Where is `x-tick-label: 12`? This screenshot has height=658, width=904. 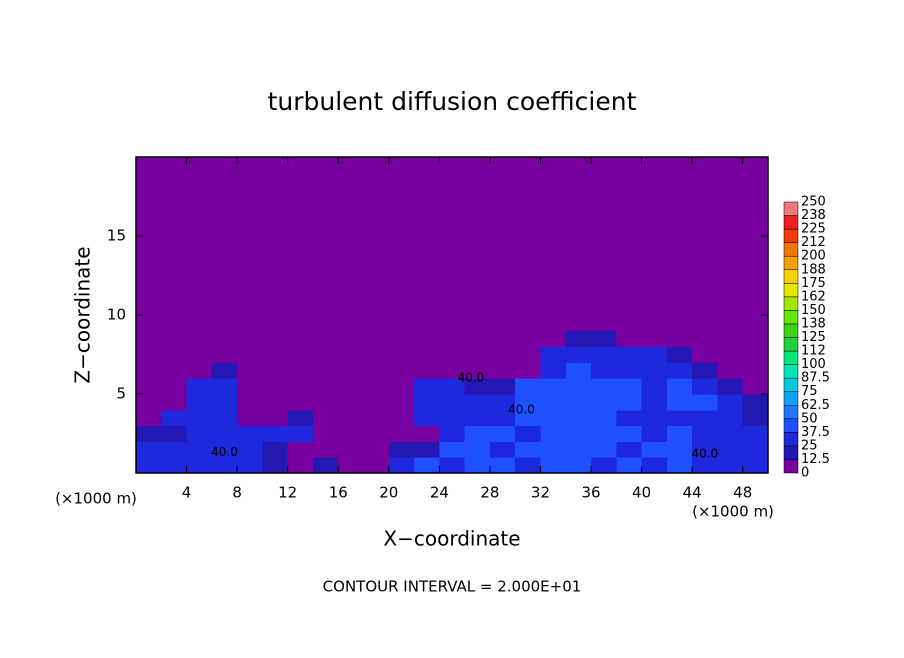
x-tick-label: 12 is located at coordinates (287, 493).